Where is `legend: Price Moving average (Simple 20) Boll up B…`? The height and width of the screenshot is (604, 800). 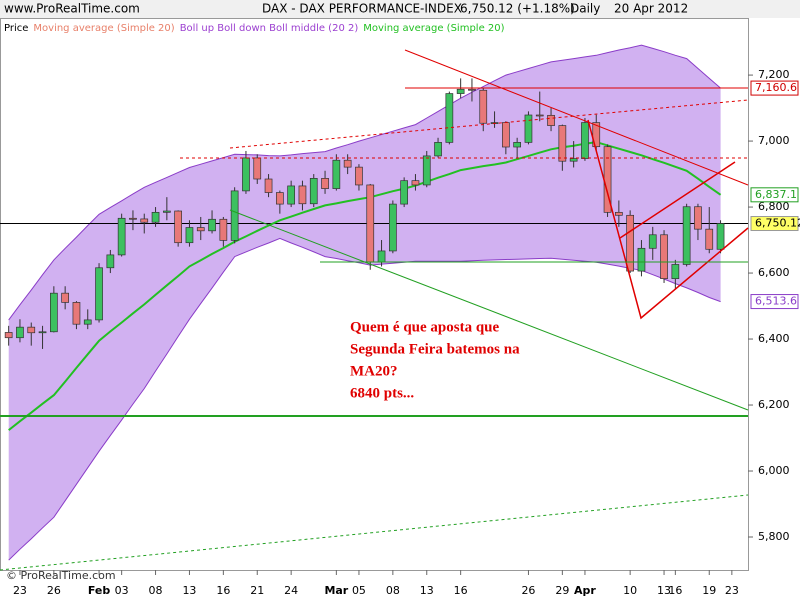 legend: Price Moving average (Simple 20) Boll up B… is located at coordinates (254, 28).